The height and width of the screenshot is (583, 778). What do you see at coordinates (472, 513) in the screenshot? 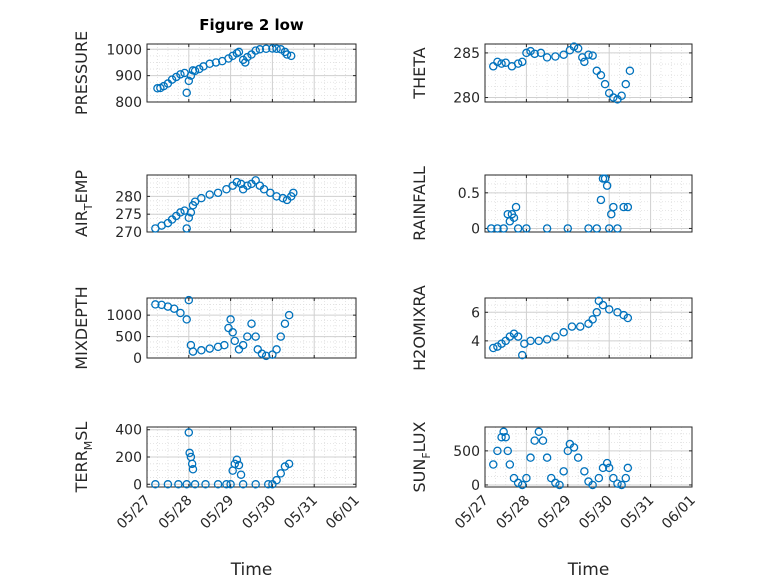
I see `sun_flux-x-tick-label: 05/27` at bounding box center [472, 513].